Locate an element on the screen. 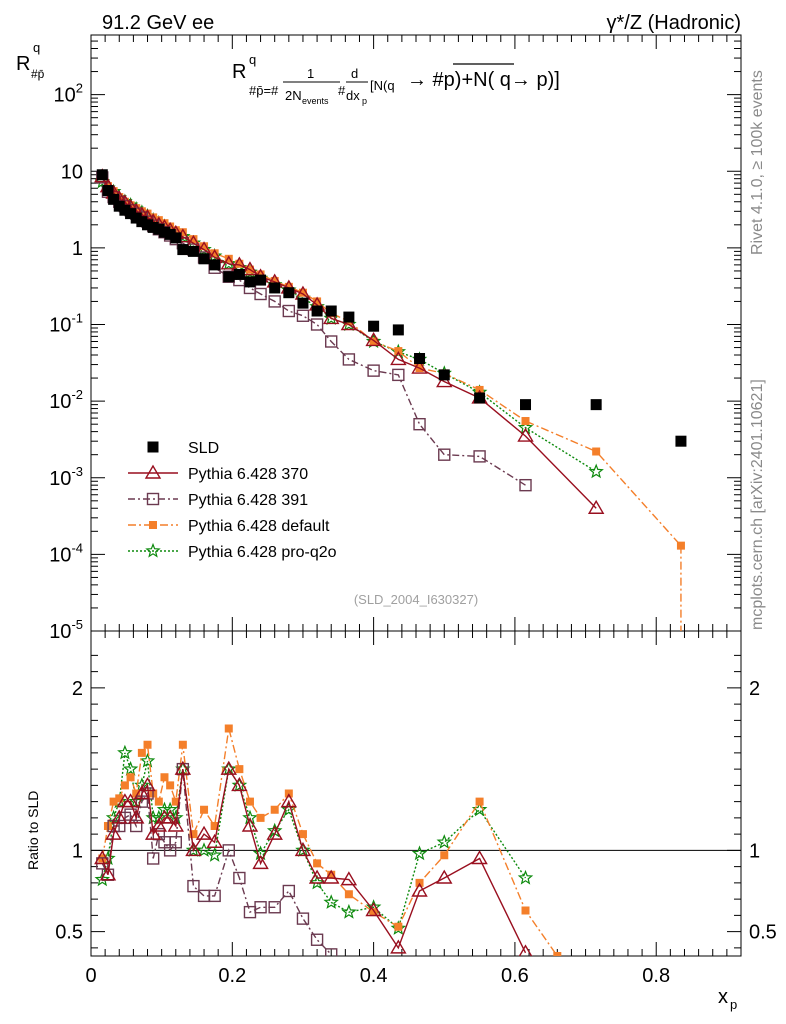 This screenshot has width=786, height=1024. ratio-y-tick-label: 1 is located at coordinates (77, 851).